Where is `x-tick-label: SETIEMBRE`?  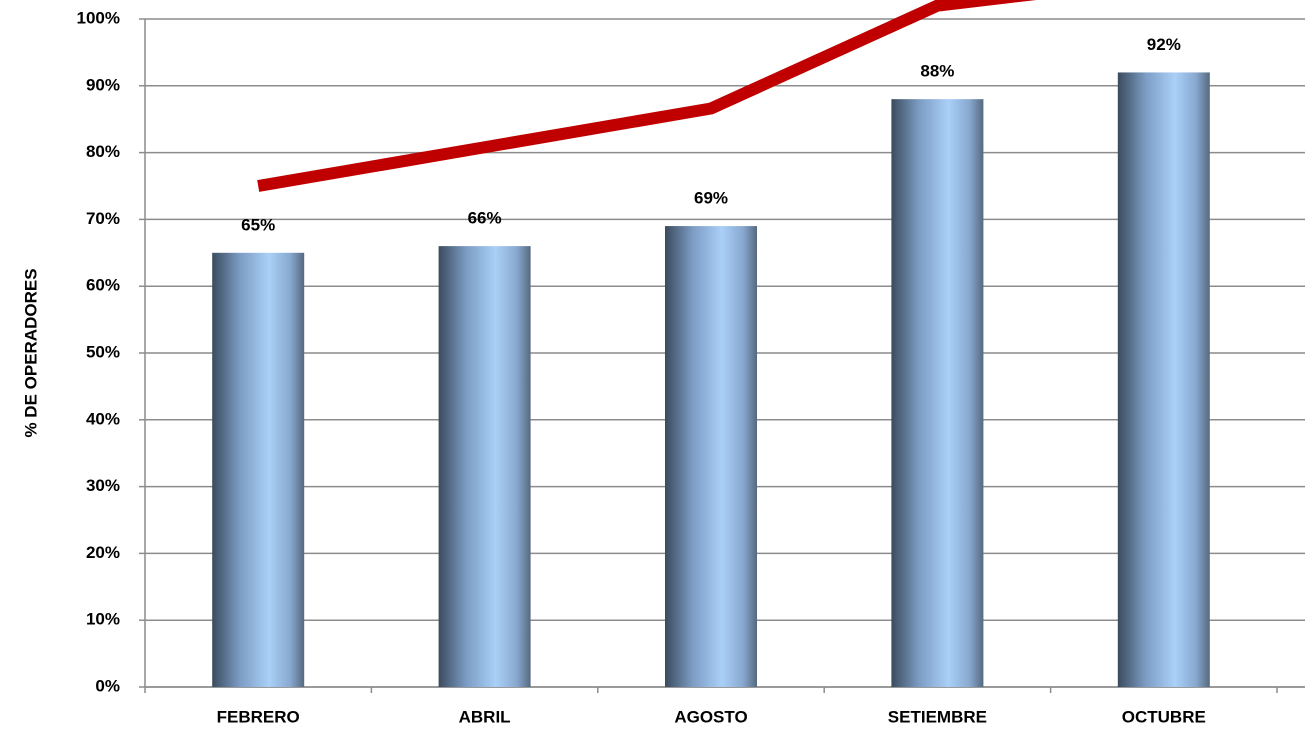 x-tick-label: SETIEMBRE is located at coordinates (937, 716).